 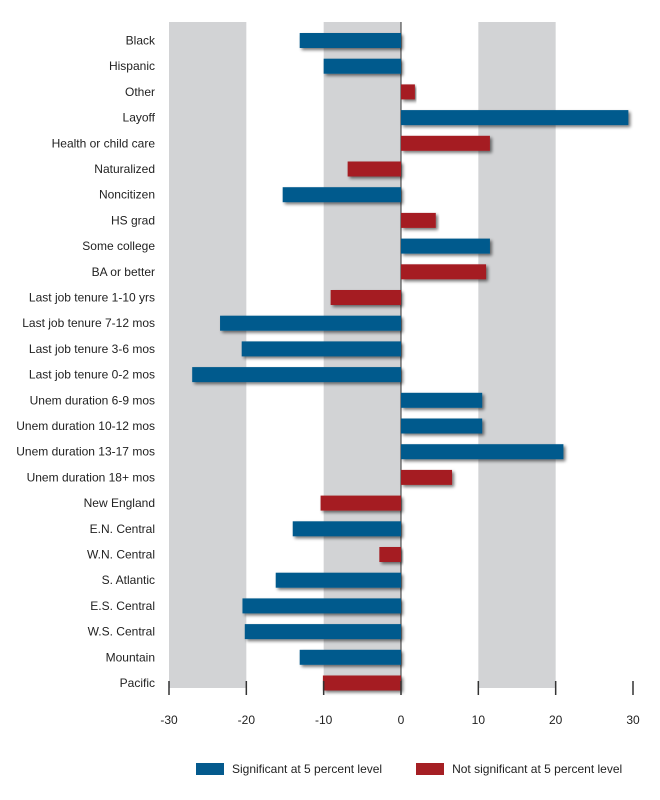 What do you see at coordinates (141, 41) in the screenshot?
I see `category-label: Black` at bounding box center [141, 41].